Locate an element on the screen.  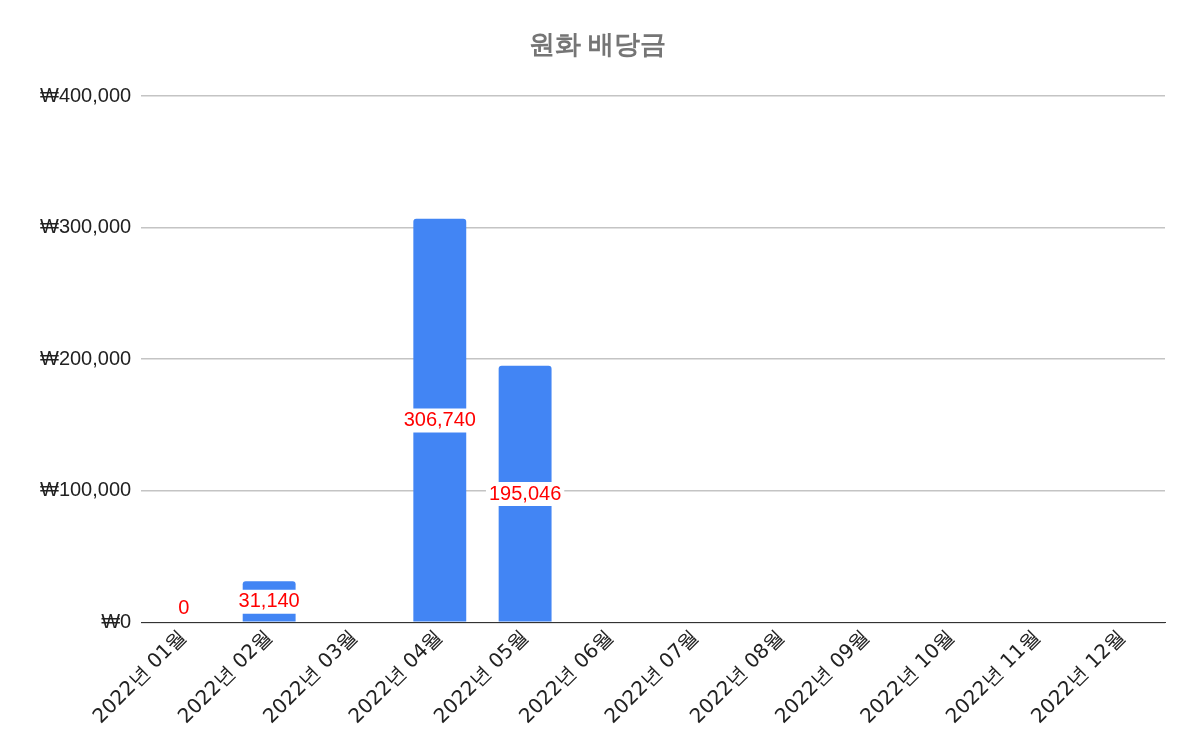
y-tick-label: ₩200,000 is located at coordinates (86, 357).